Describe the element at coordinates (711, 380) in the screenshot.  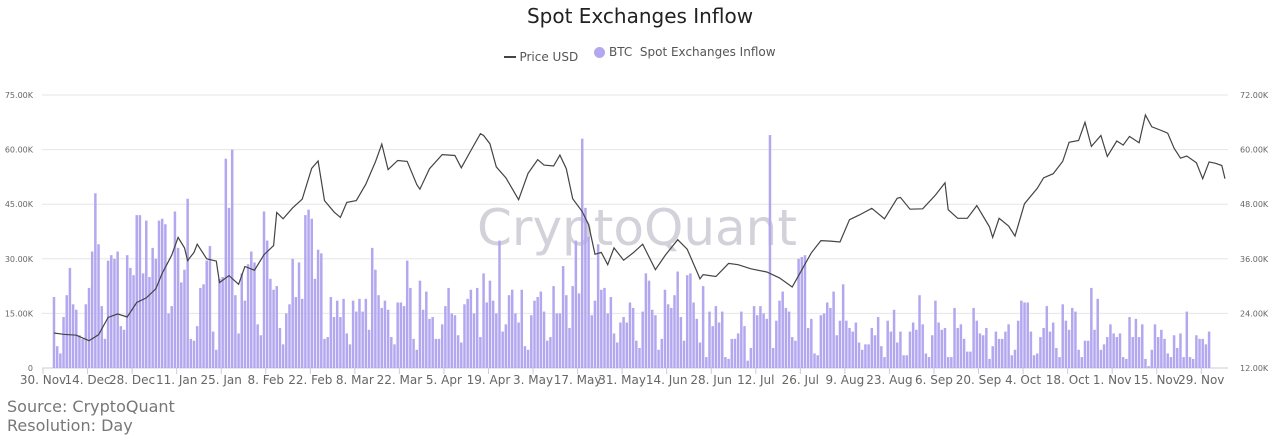
I see `x-tick-label: 28. Jun` at that location.